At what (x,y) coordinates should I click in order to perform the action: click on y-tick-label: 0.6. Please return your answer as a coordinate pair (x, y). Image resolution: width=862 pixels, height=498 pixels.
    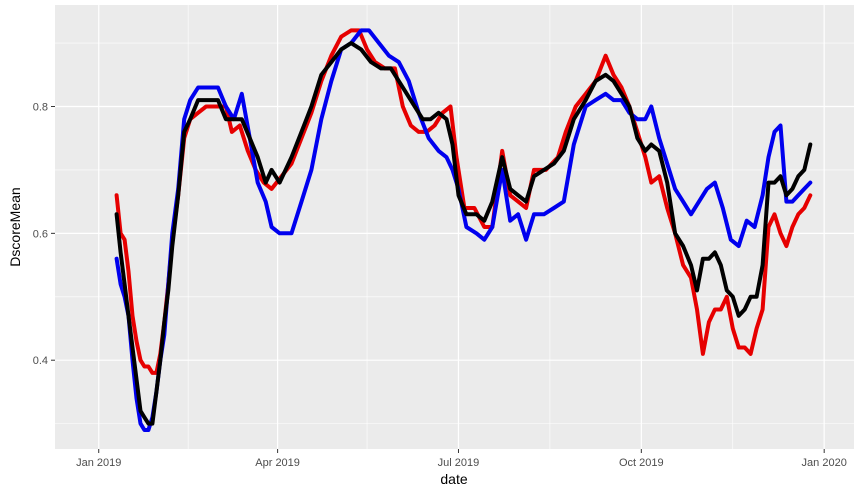
    Looking at the image, I should click on (40, 234).